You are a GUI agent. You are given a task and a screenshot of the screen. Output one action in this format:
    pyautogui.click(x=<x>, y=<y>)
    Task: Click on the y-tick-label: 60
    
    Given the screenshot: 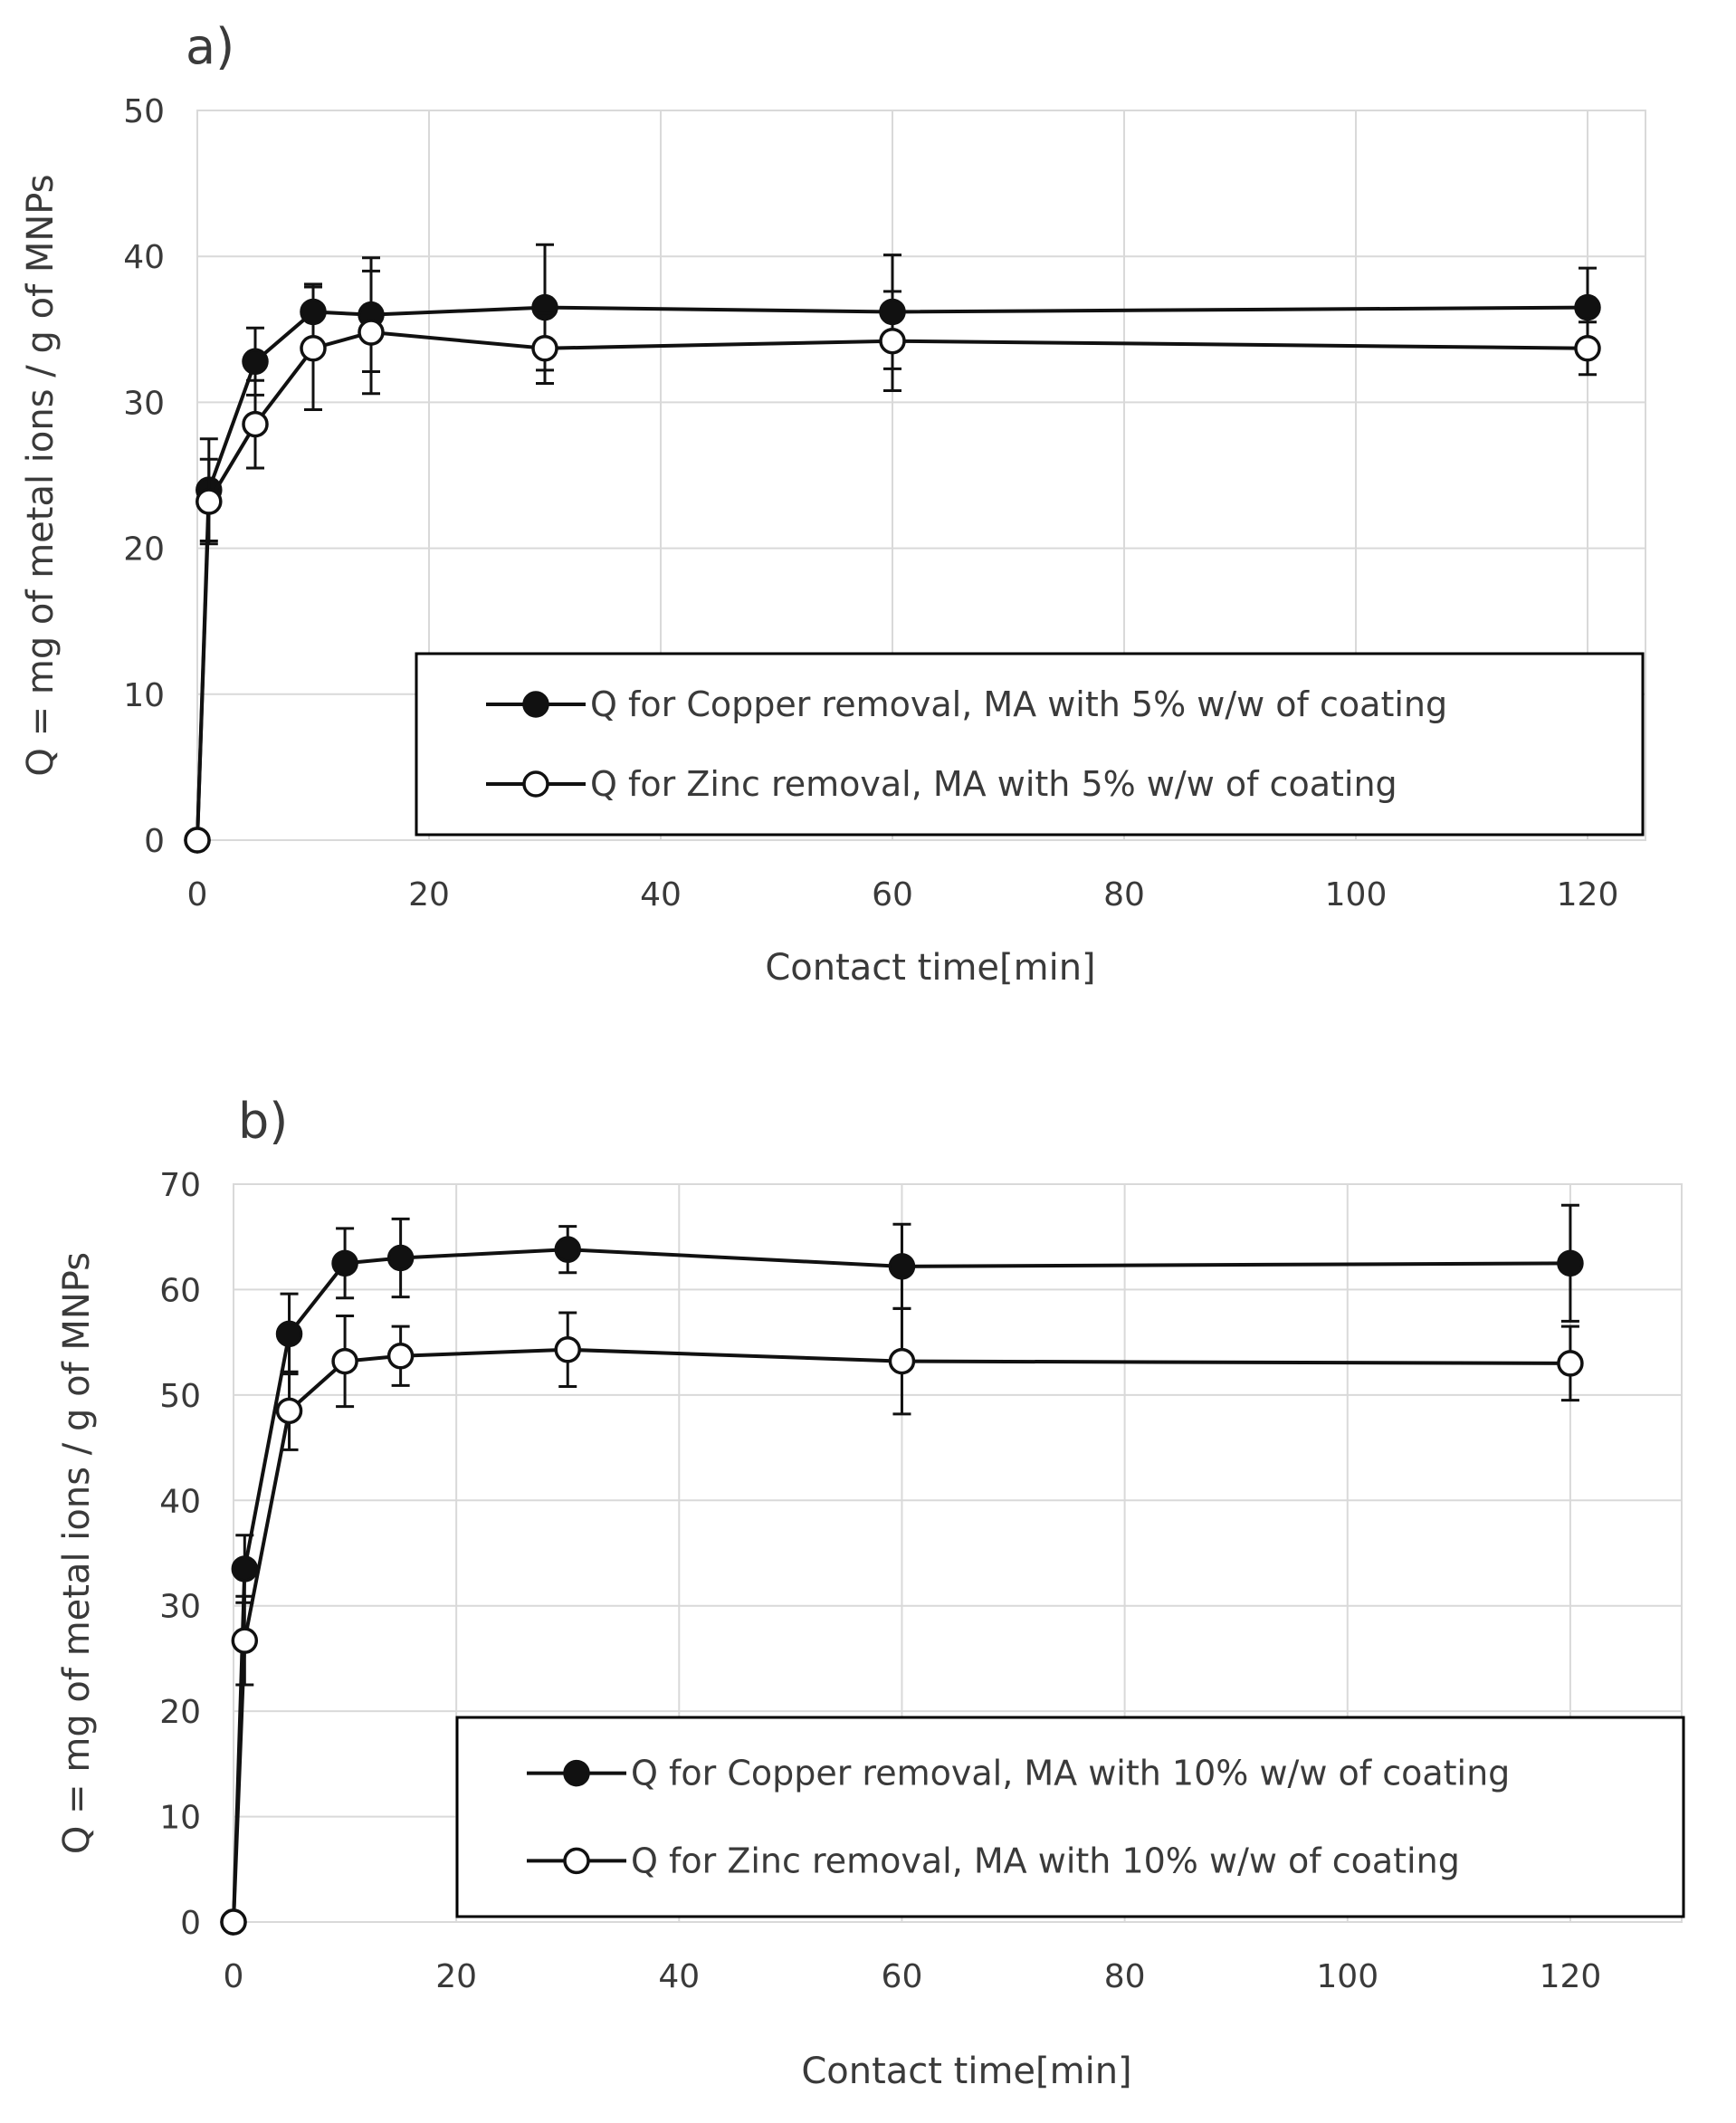 What is the action you would take?
    pyautogui.click(x=180, y=1291)
    